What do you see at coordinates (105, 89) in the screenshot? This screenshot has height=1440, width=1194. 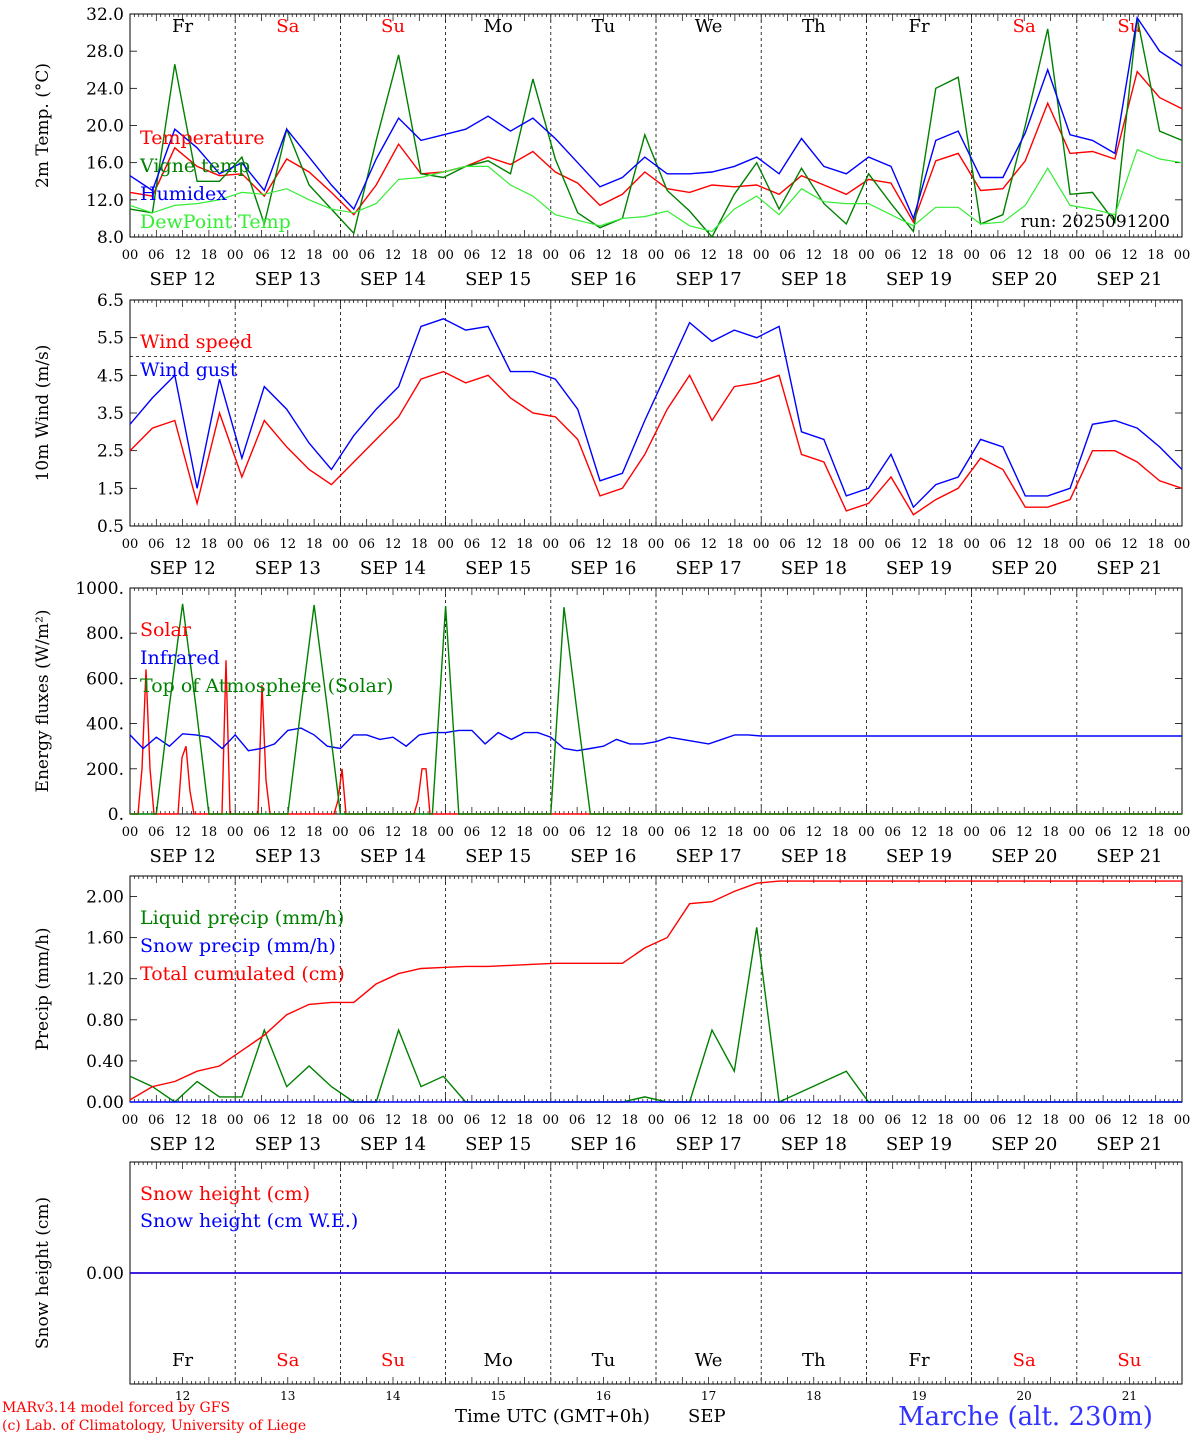 I see `y-tick-label: 24.0` at bounding box center [105, 89].